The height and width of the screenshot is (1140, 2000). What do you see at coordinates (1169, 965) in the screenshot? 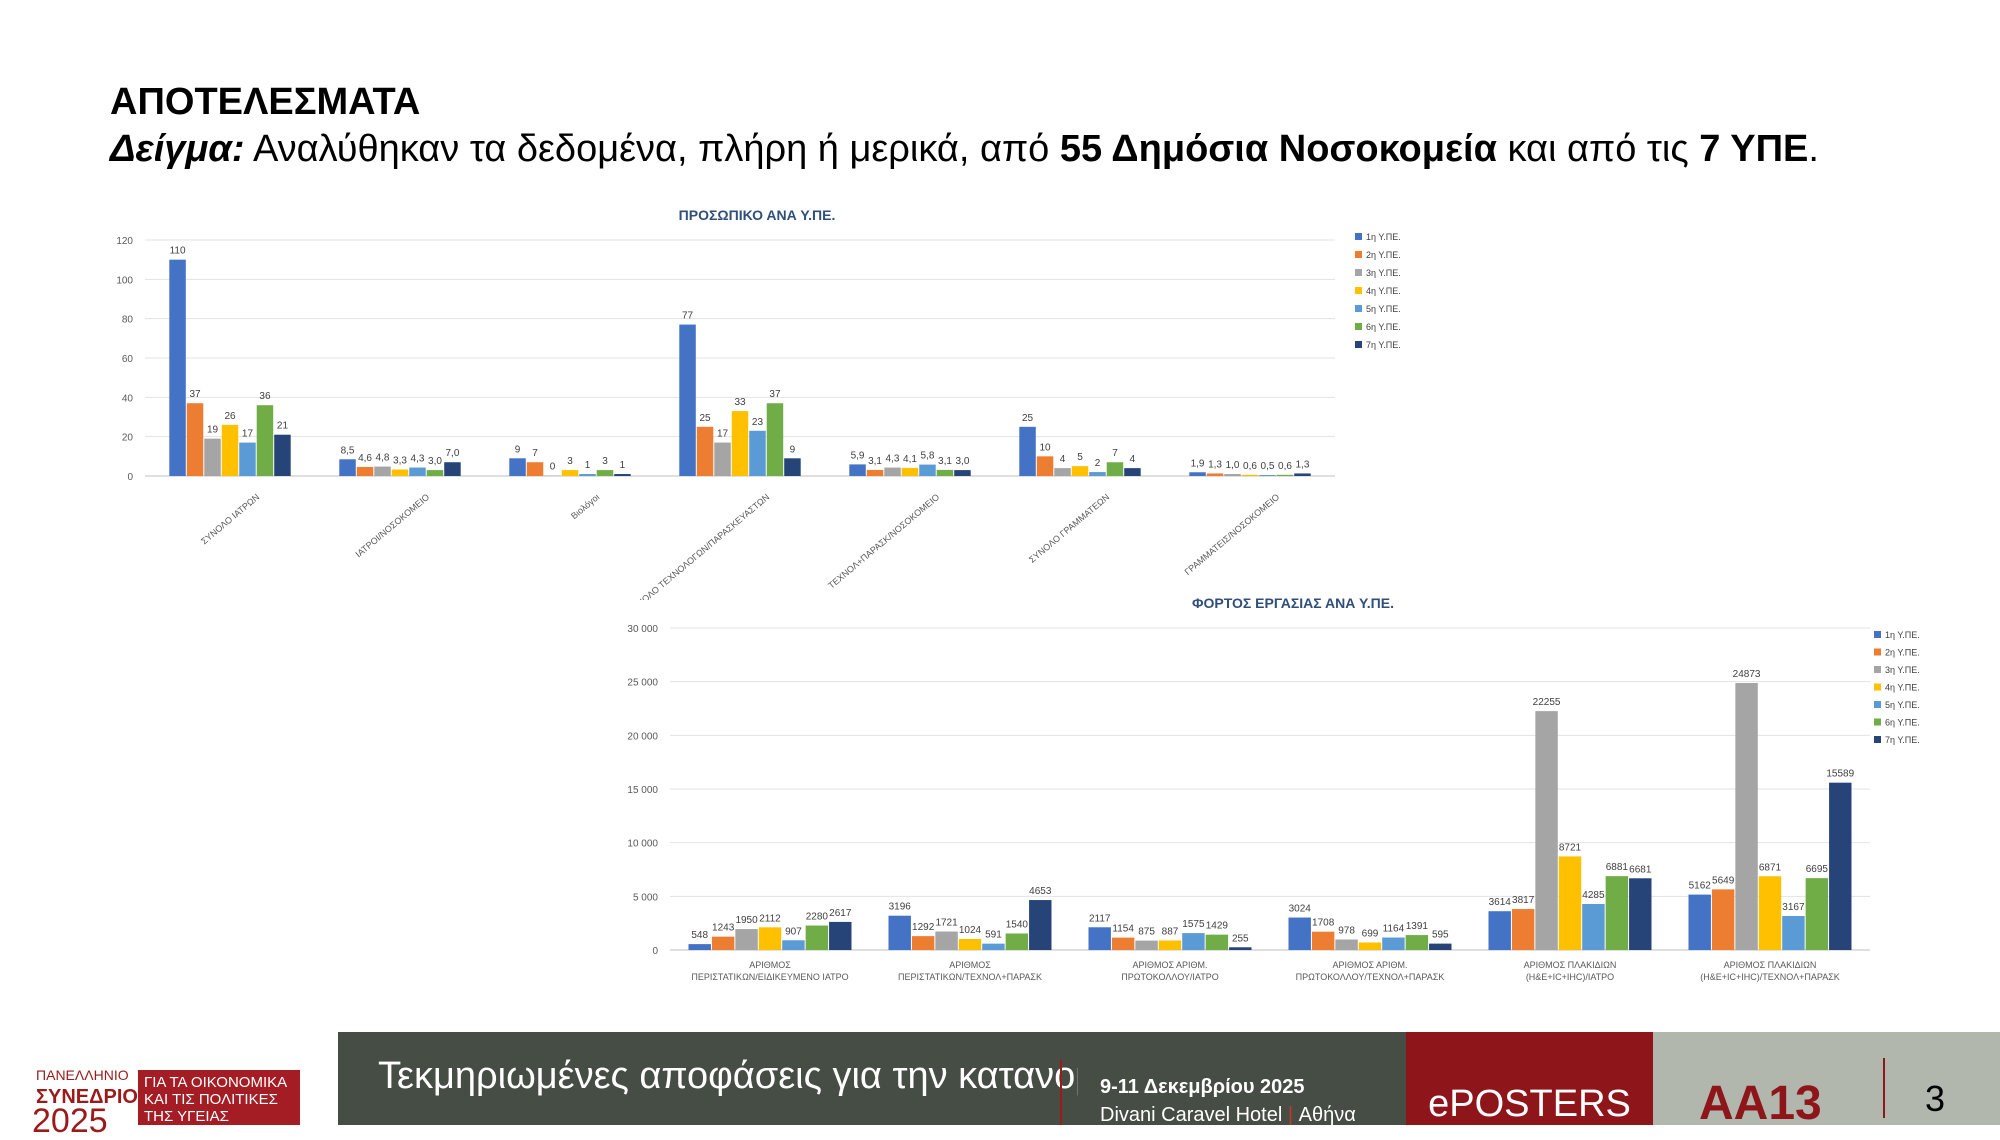
I see `category-label: ΑΡΙΘΜΟΣ ΑΡΙΘΜ.` at bounding box center [1169, 965].